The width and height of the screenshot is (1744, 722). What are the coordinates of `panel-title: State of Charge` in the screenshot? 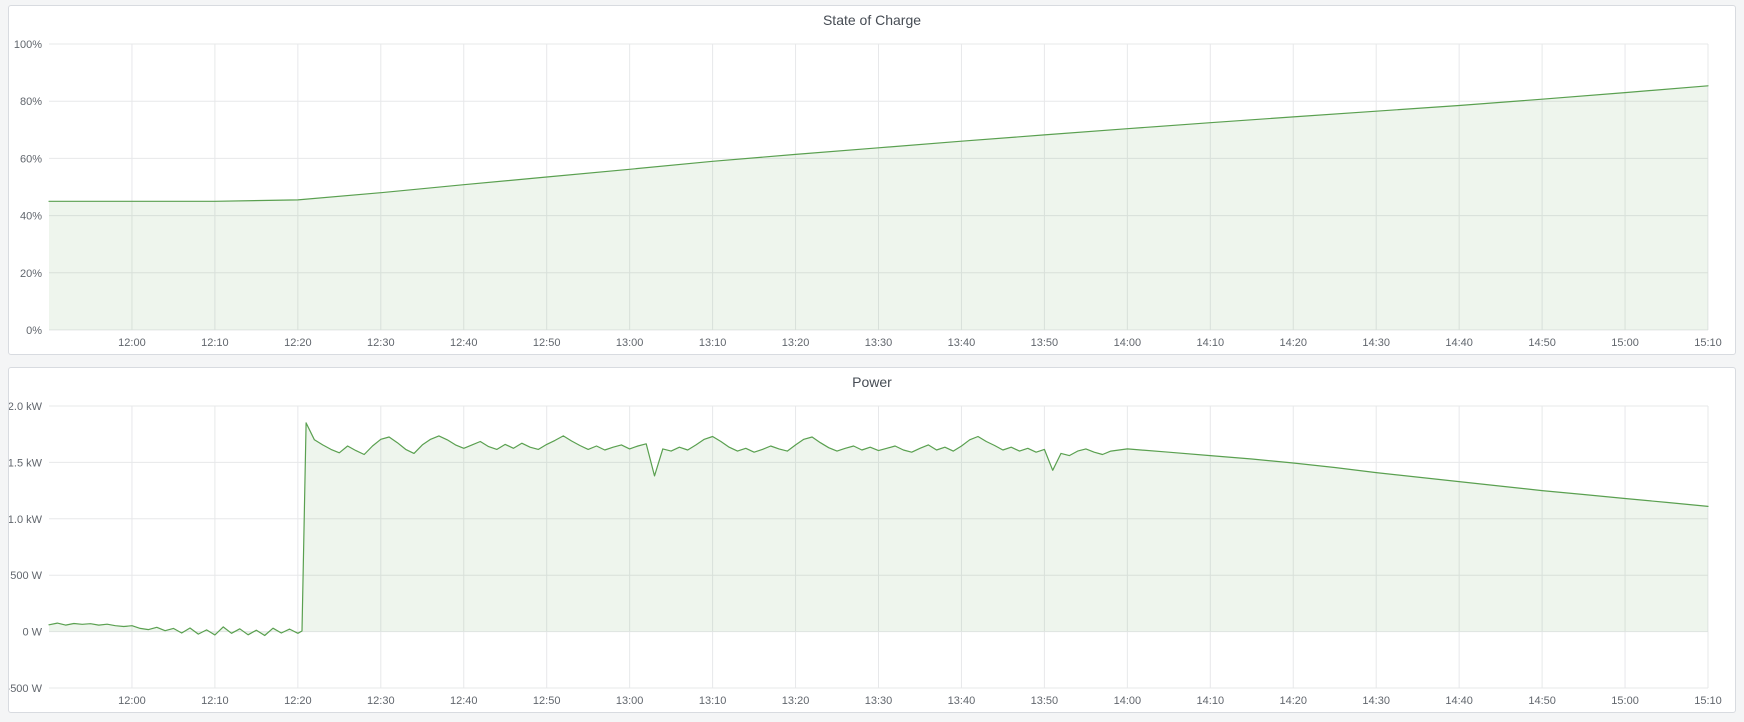 It's located at (872, 20).